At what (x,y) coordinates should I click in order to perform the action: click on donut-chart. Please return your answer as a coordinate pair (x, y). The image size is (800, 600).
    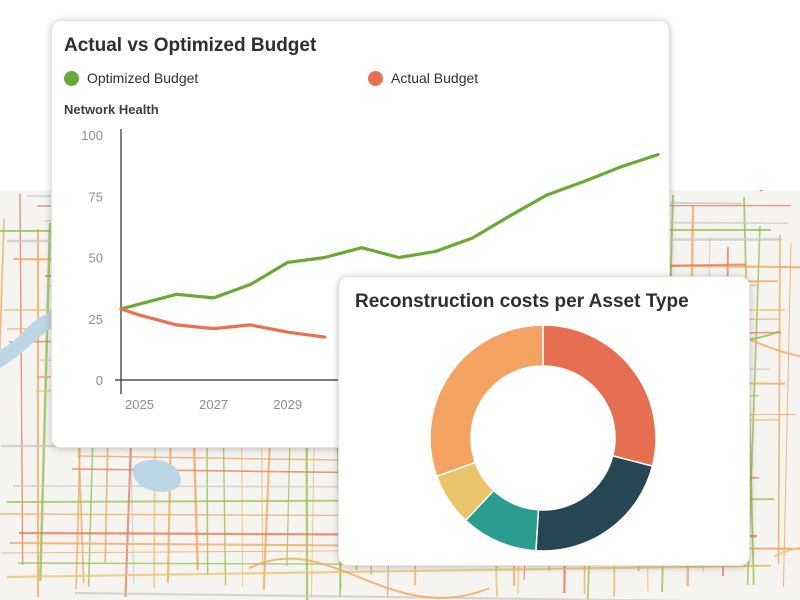
    Looking at the image, I should click on (543, 438).